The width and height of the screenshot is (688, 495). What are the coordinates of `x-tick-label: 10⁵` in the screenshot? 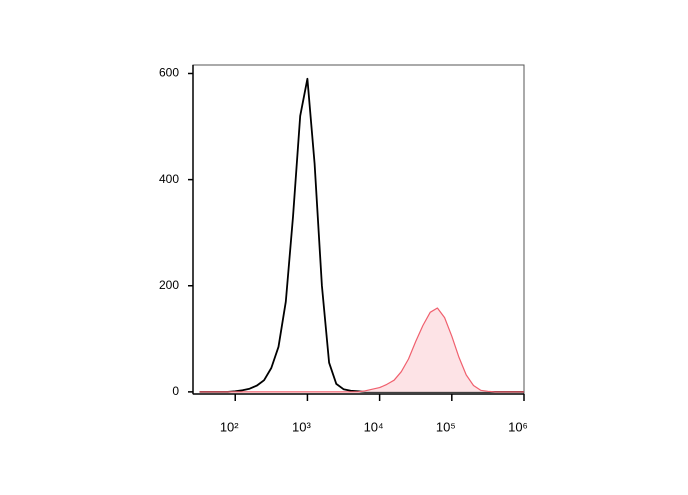 It's located at (446, 426).